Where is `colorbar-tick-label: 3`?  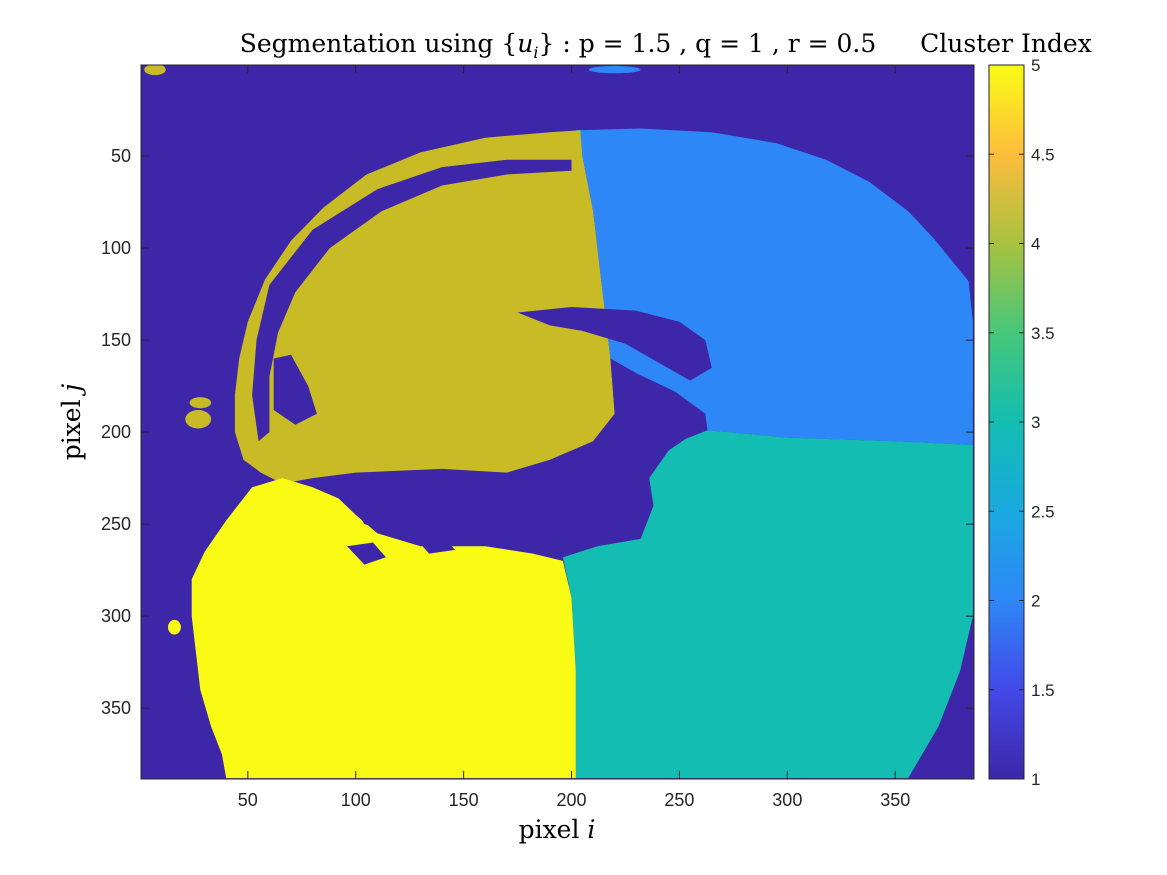 colorbar-tick-label: 3 is located at coordinates (1035, 422).